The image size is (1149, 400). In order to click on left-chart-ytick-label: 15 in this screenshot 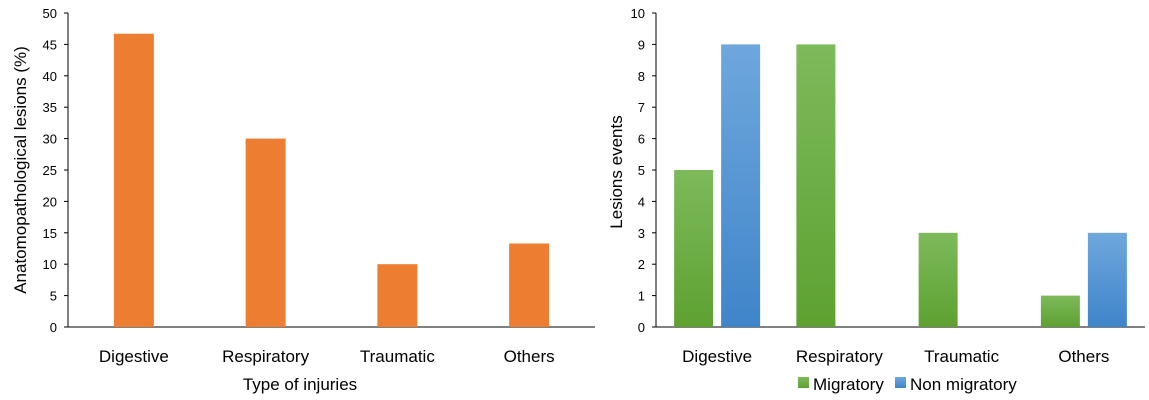, I will do `click(50, 233)`.